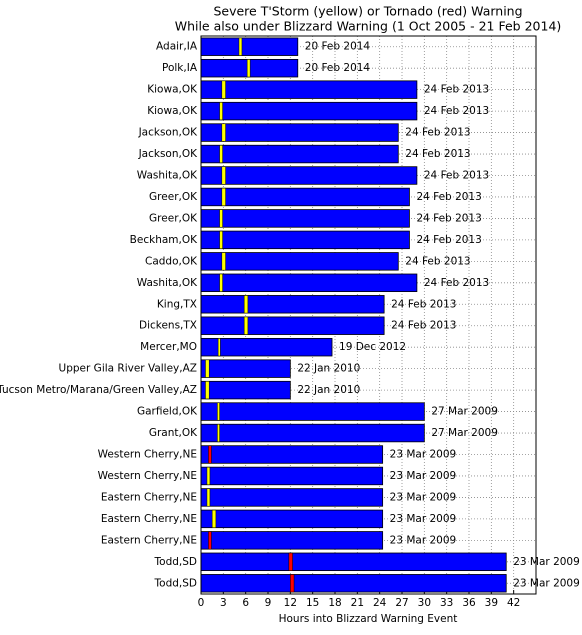 The width and height of the screenshot is (582, 635). What do you see at coordinates (168, 347) in the screenshot?
I see `y-tick-label: Mercer,MO` at bounding box center [168, 347].